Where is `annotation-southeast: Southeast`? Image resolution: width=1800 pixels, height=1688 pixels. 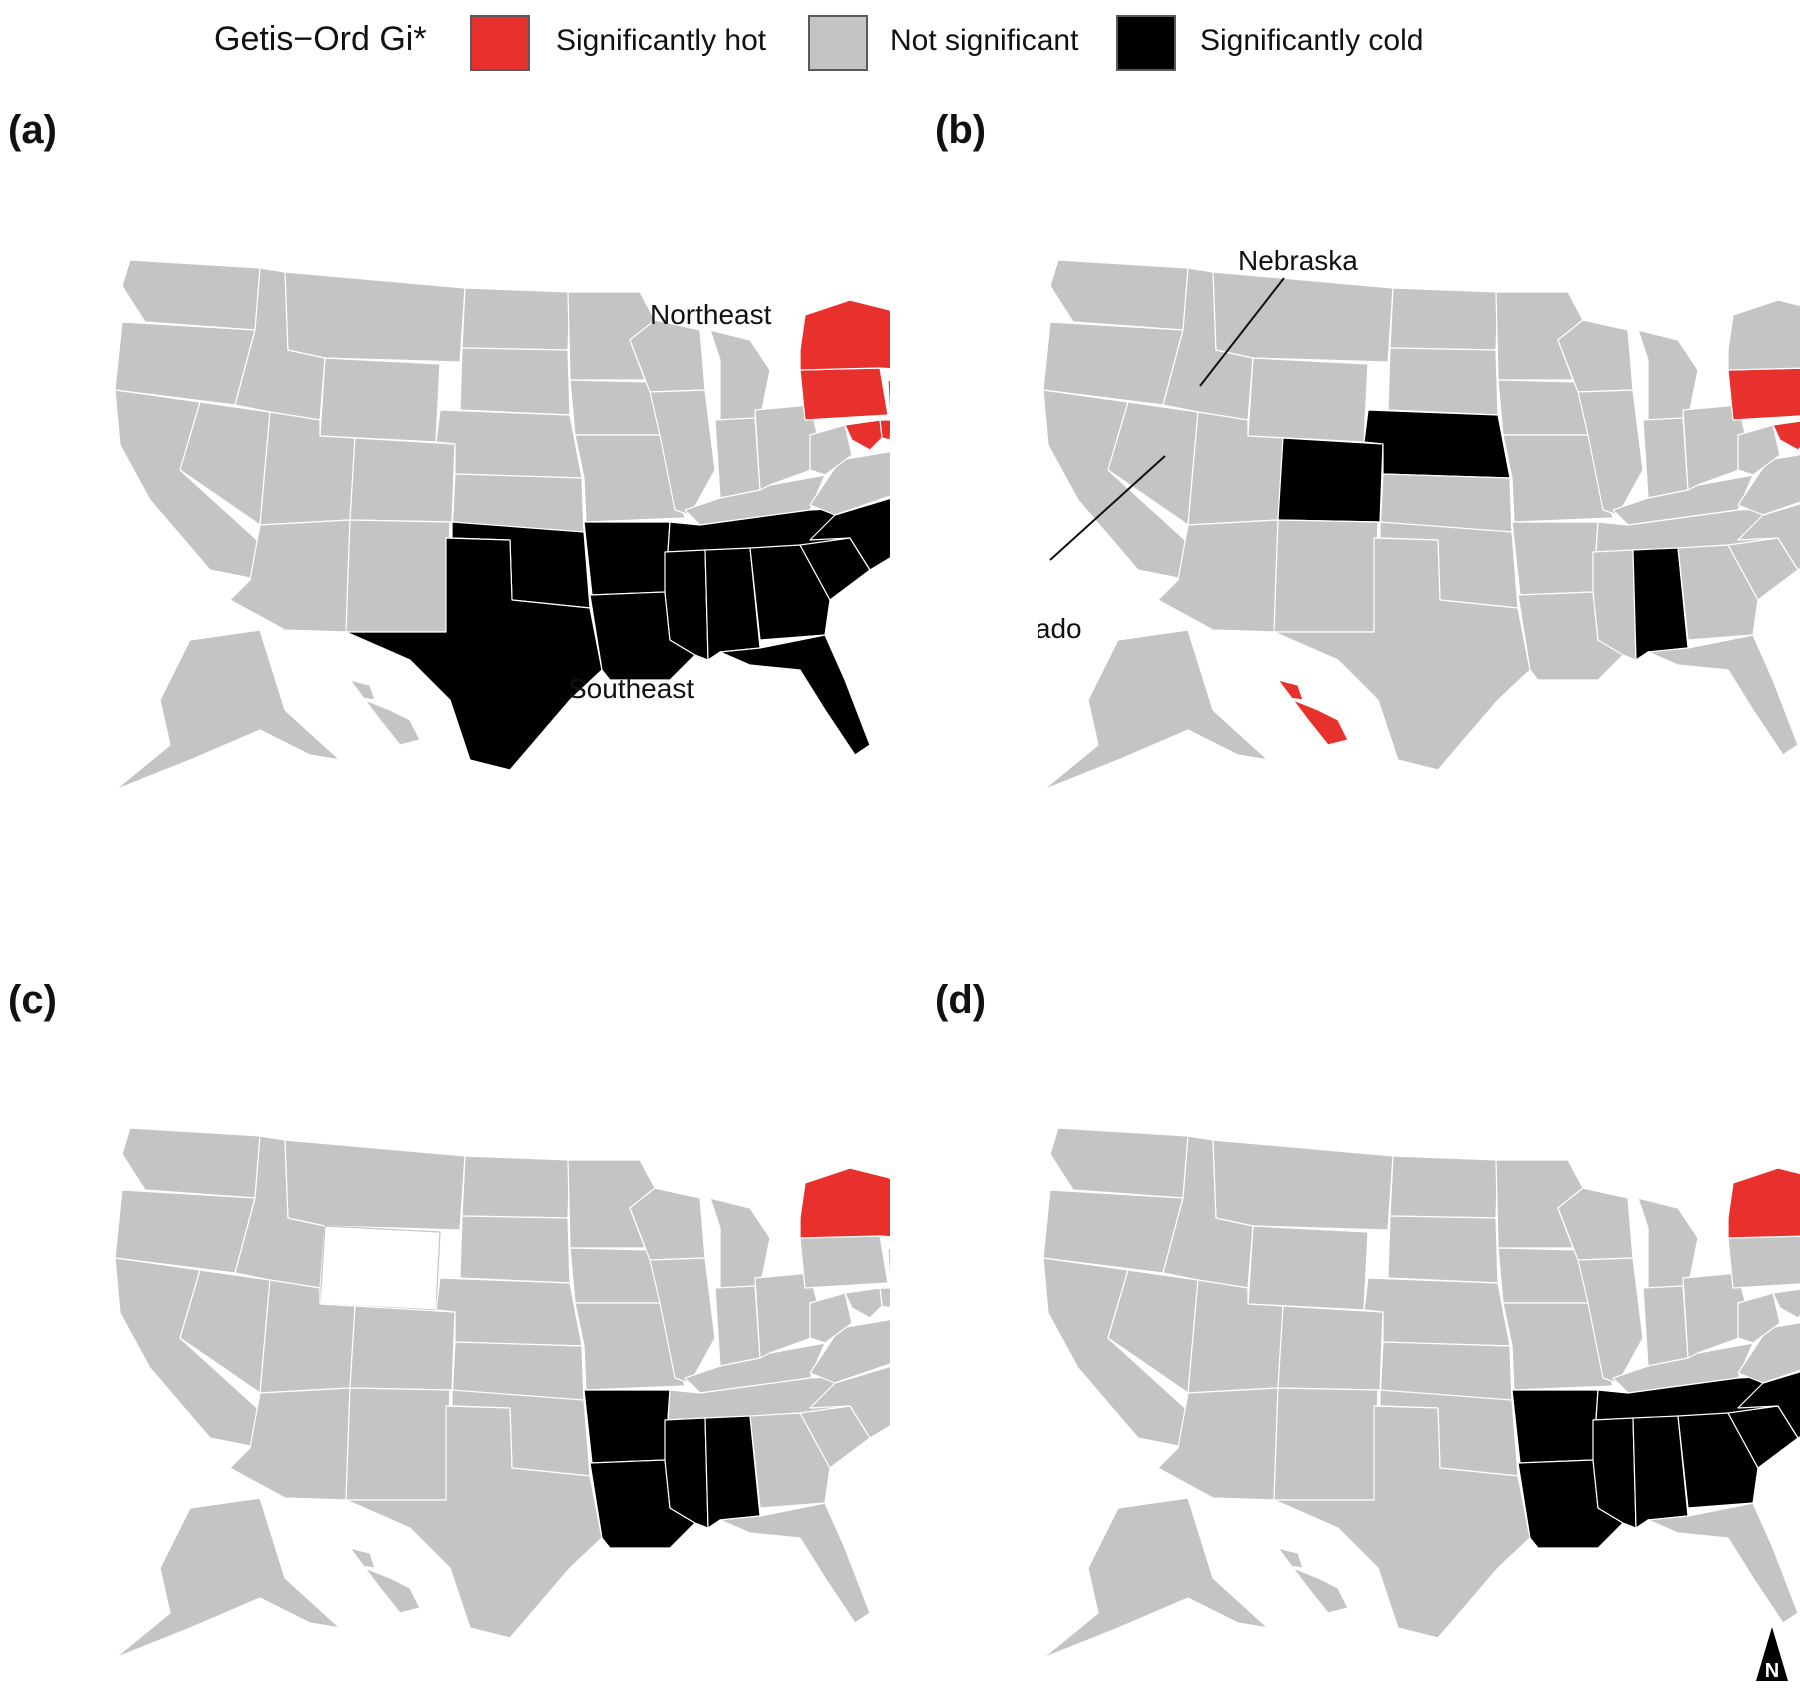 annotation-southeast: Southeast is located at coordinates (631, 688).